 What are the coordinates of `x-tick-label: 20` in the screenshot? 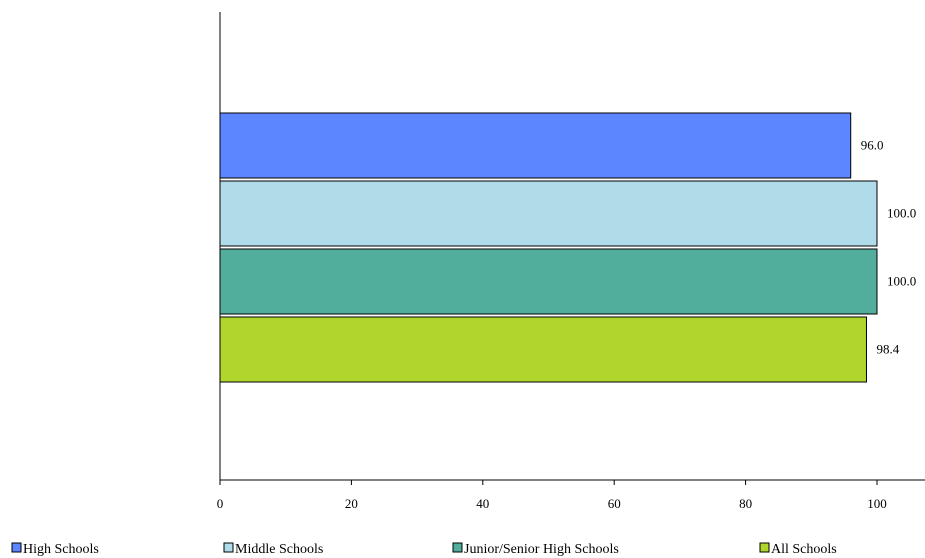 It's located at (351, 503).